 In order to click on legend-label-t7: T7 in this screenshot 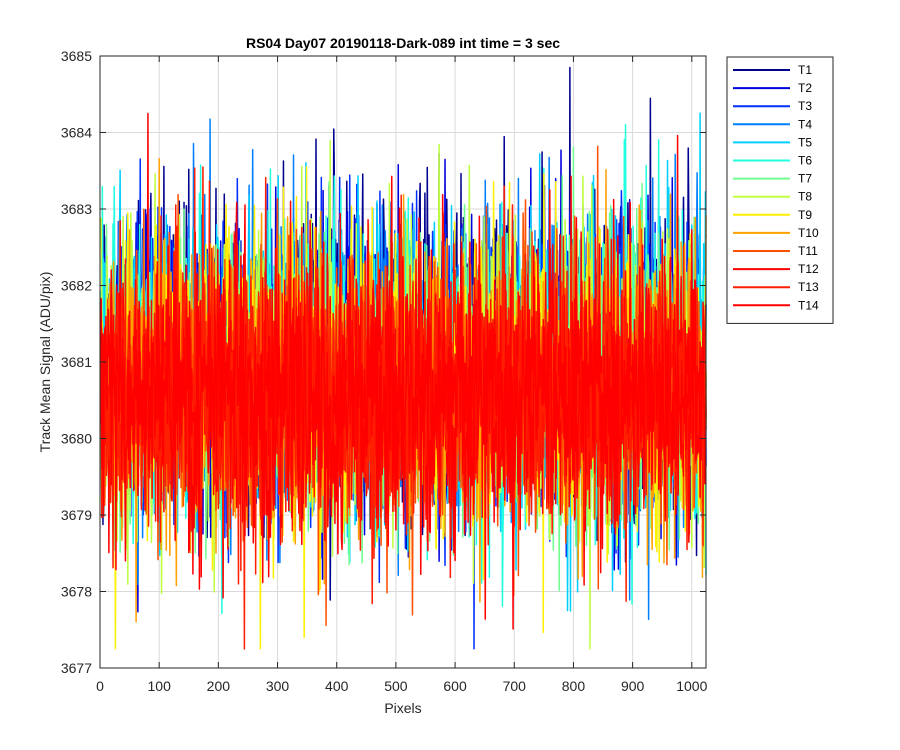, I will do `click(805, 179)`.